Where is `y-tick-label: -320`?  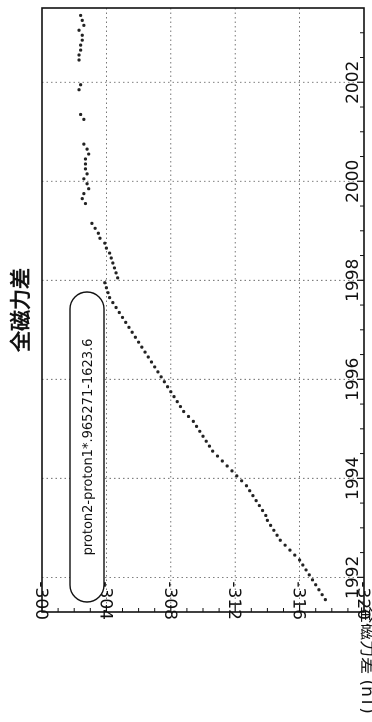 y-tick-label: -320 is located at coordinates (362, 600).